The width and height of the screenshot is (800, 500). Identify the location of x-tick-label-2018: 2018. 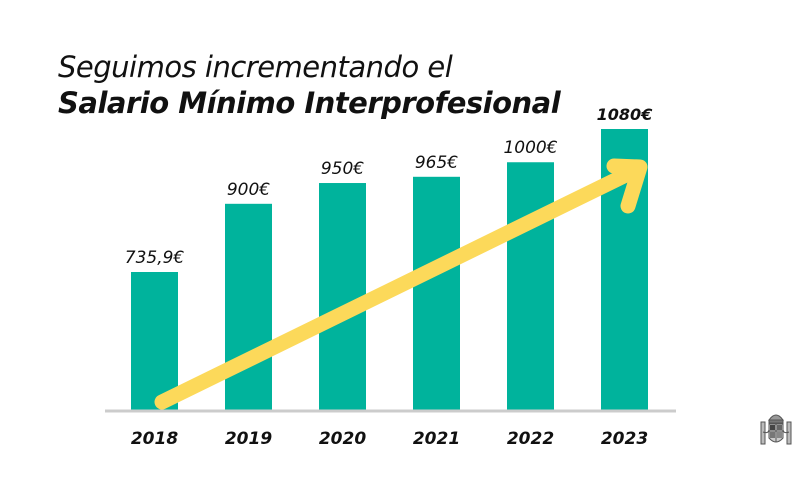
(154, 439).